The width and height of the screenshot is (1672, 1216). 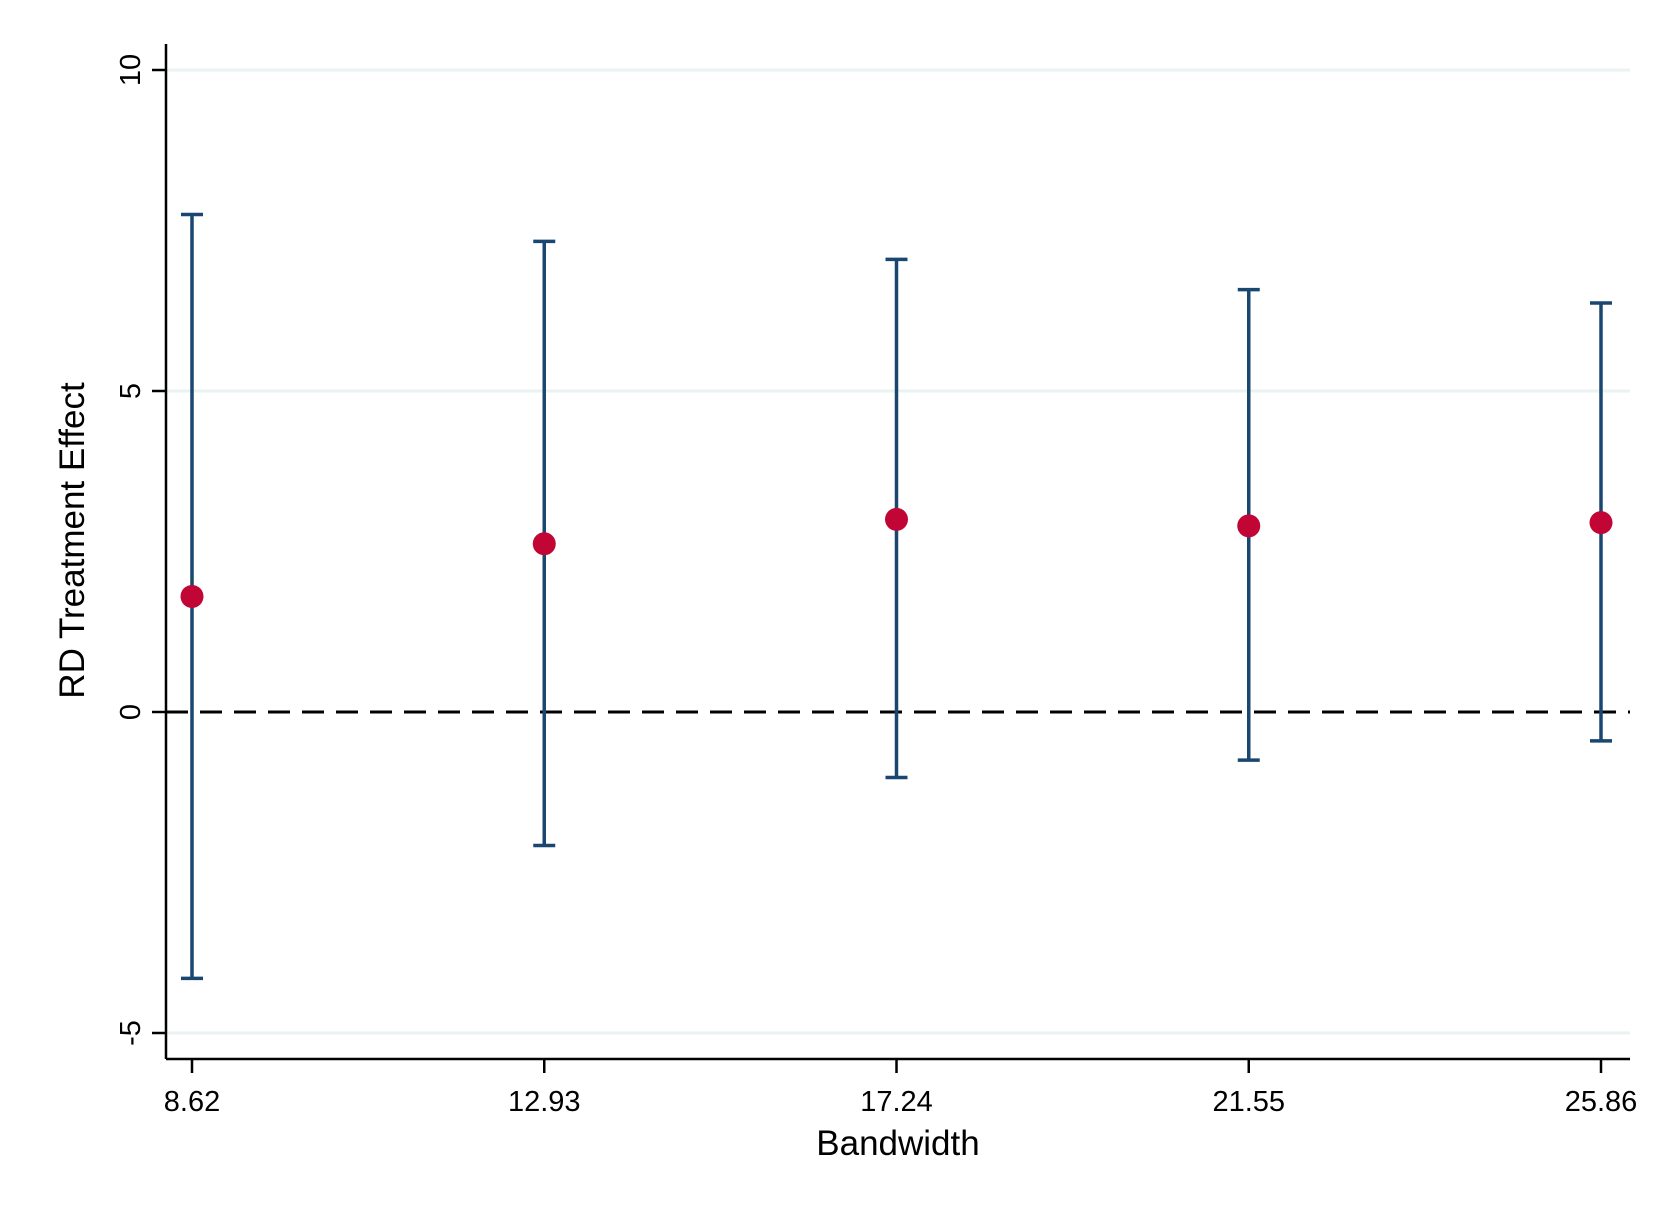 What do you see at coordinates (544, 1102) in the screenshot?
I see `x-tick-label-12.93: 12.93` at bounding box center [544, 1102].